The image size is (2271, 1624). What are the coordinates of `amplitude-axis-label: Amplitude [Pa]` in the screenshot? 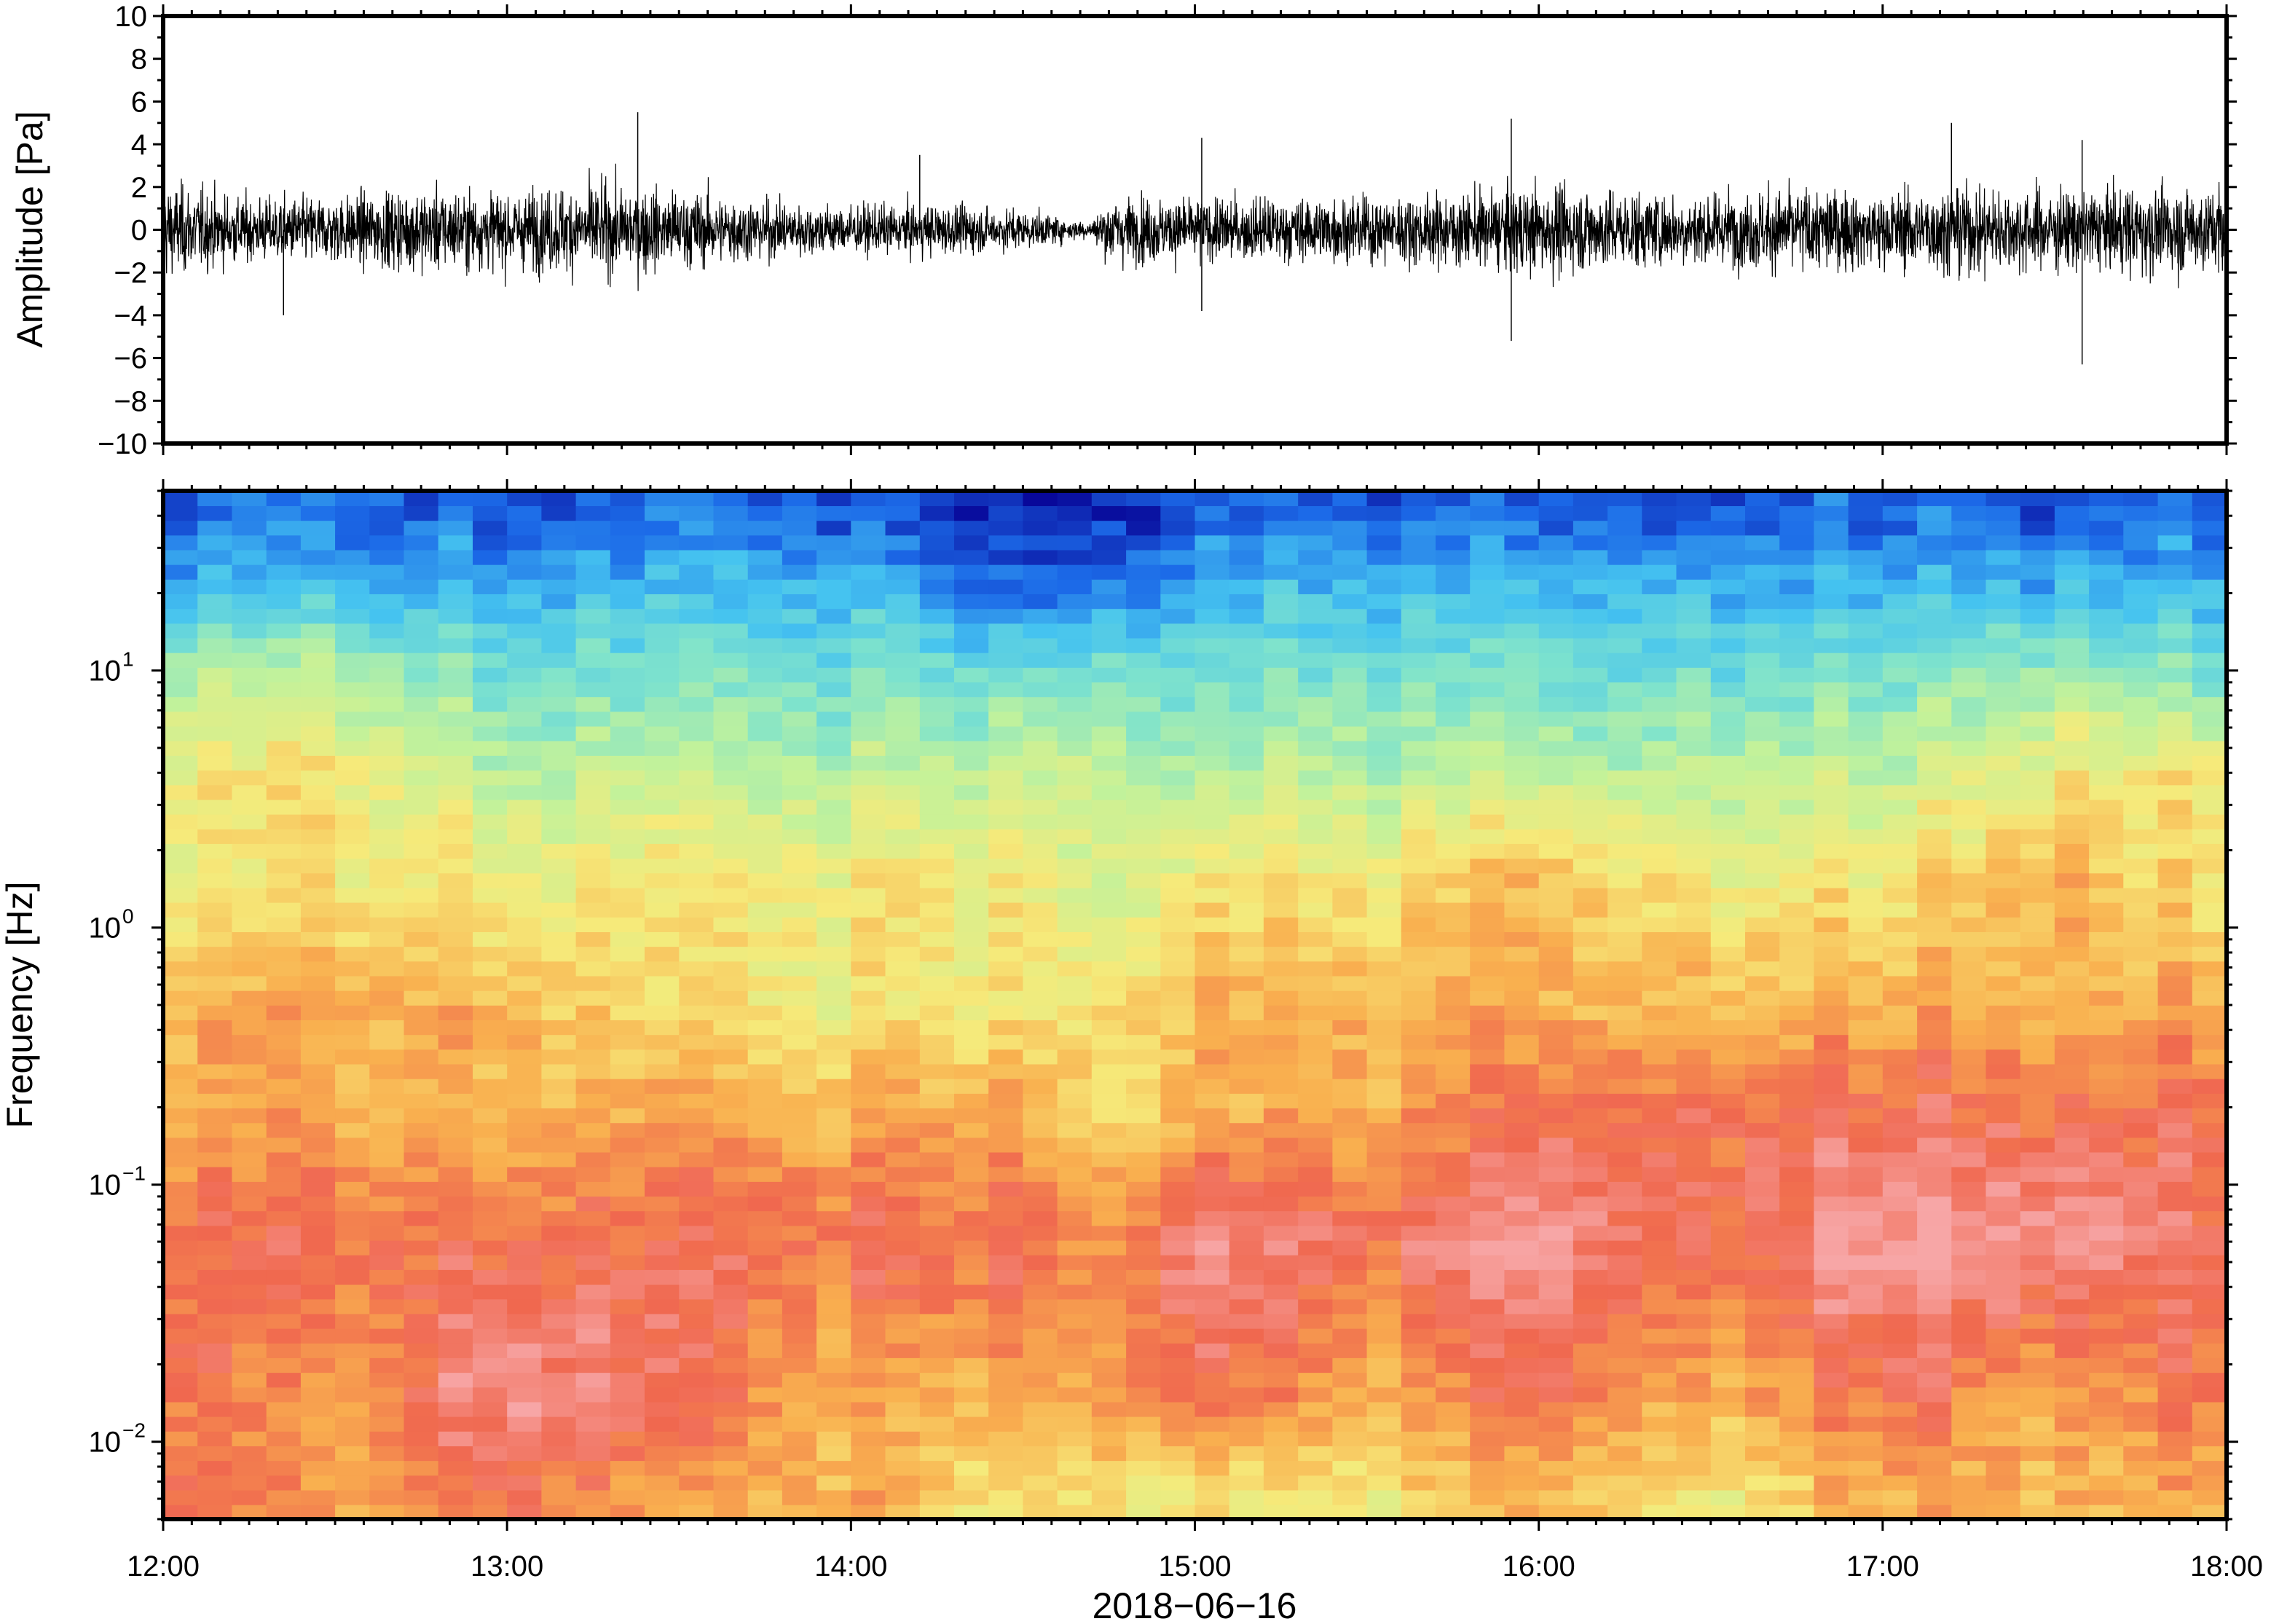 It's located at (29, 229).